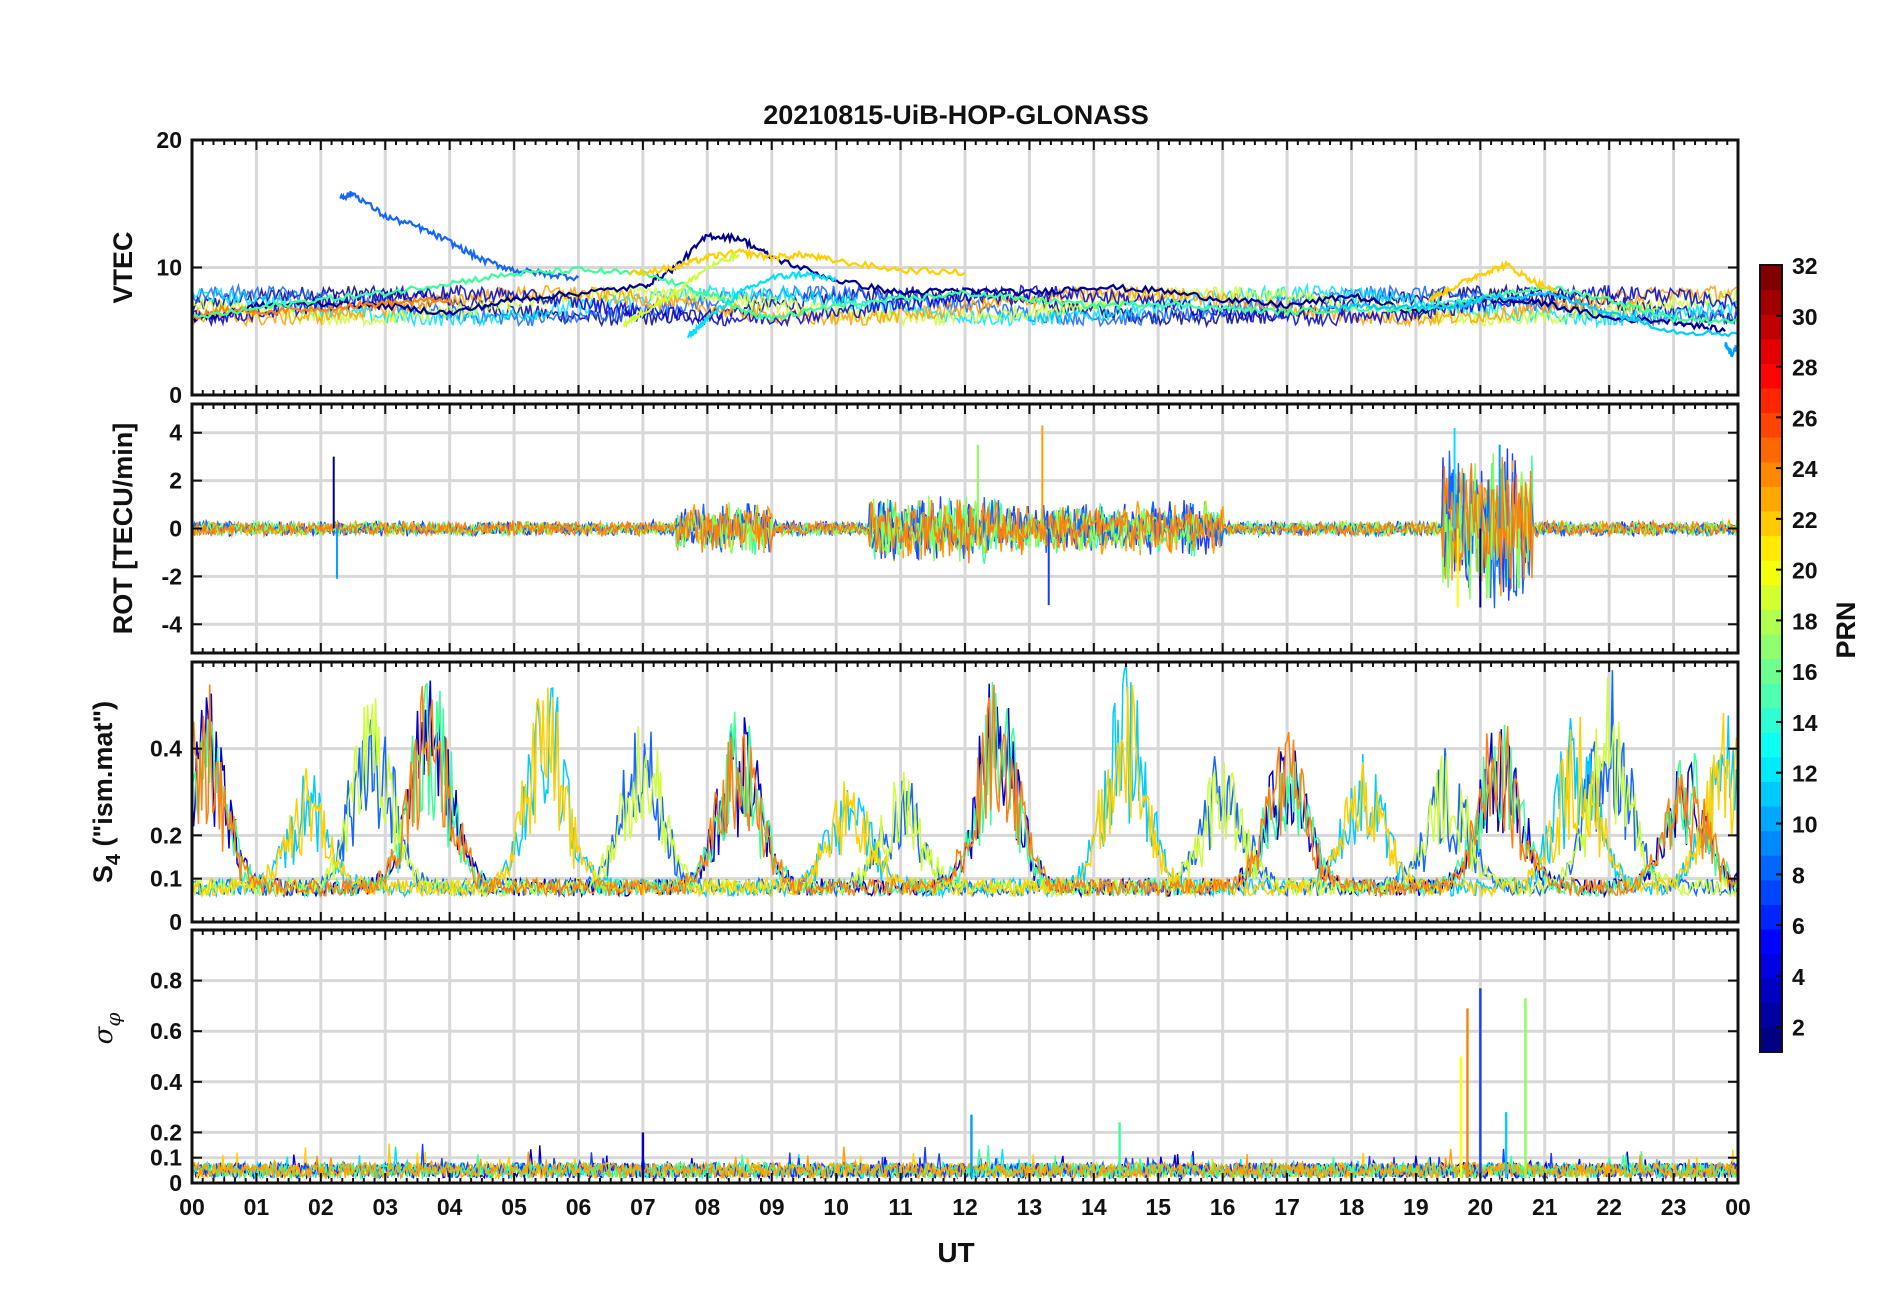  I want to click on colorbar-tick-label: 8, so click(1798, 875).